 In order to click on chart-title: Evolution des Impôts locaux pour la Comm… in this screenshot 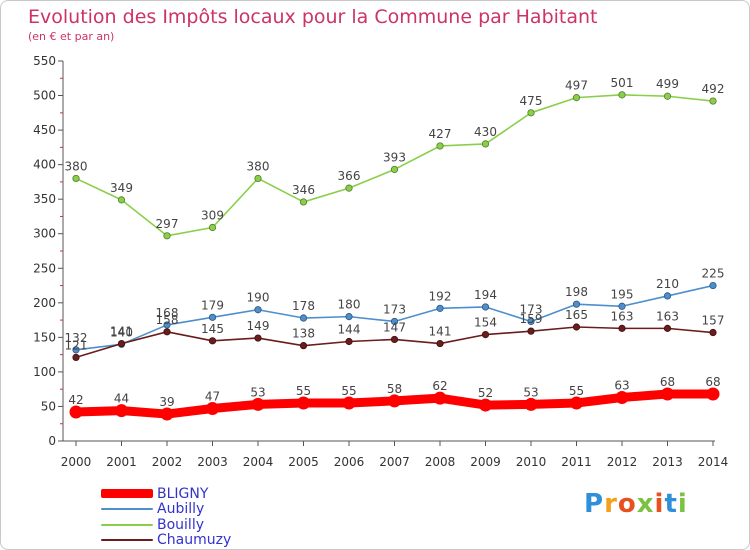, I will do `click(313, 17)`.